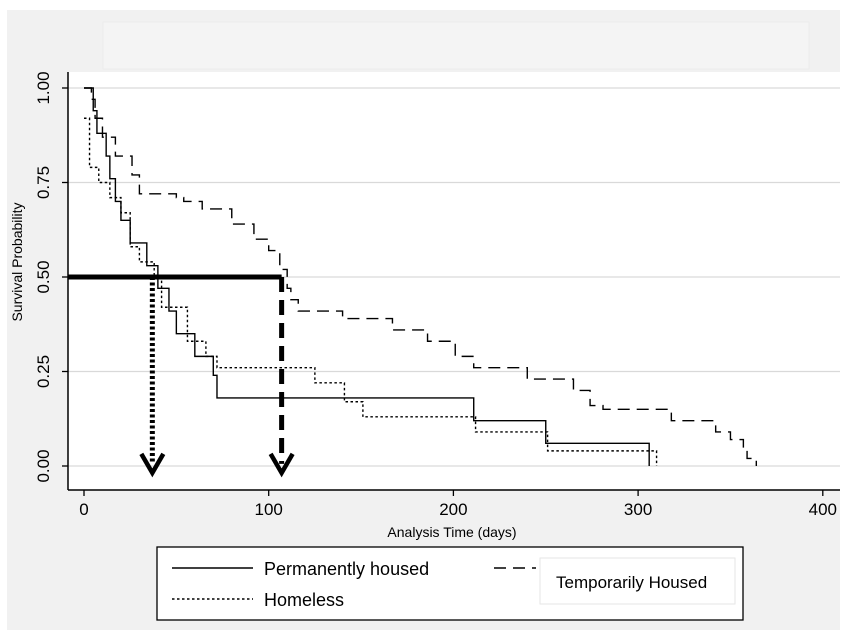  I want to click on y-tick-label: 0.50, so click(43, 276).